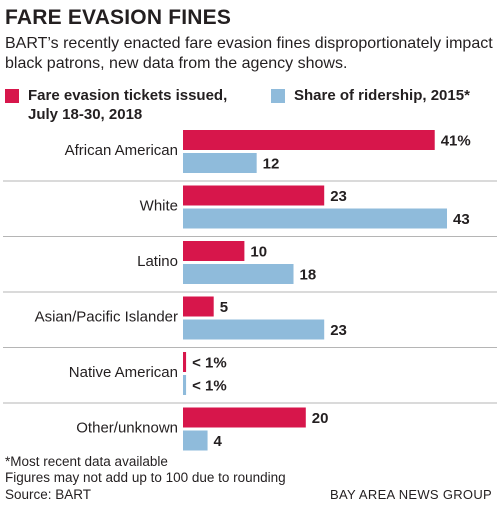 The width and height of the screenshot is (501, 514). What do you see at coordinates (278, 96) in the screenshot?
I see `legend-swatch-ridership` at bounding box center [278, 96].